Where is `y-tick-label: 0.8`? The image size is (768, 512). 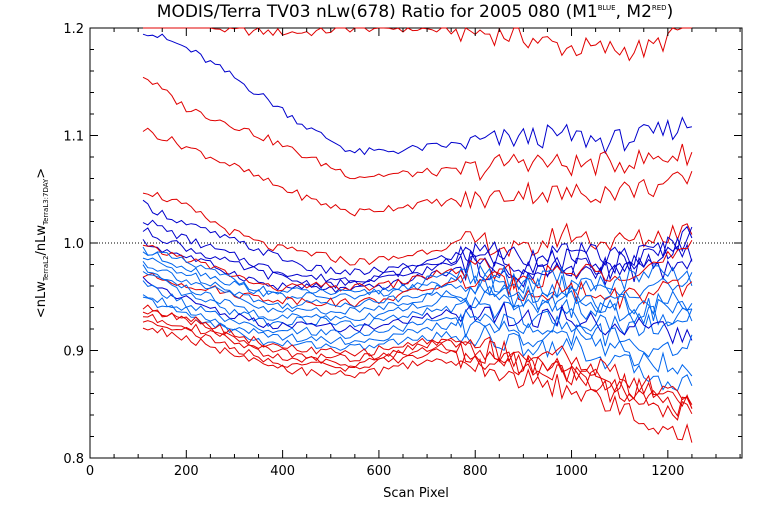 y-tick-label: 0.8 is located at coordinates (73, 459).